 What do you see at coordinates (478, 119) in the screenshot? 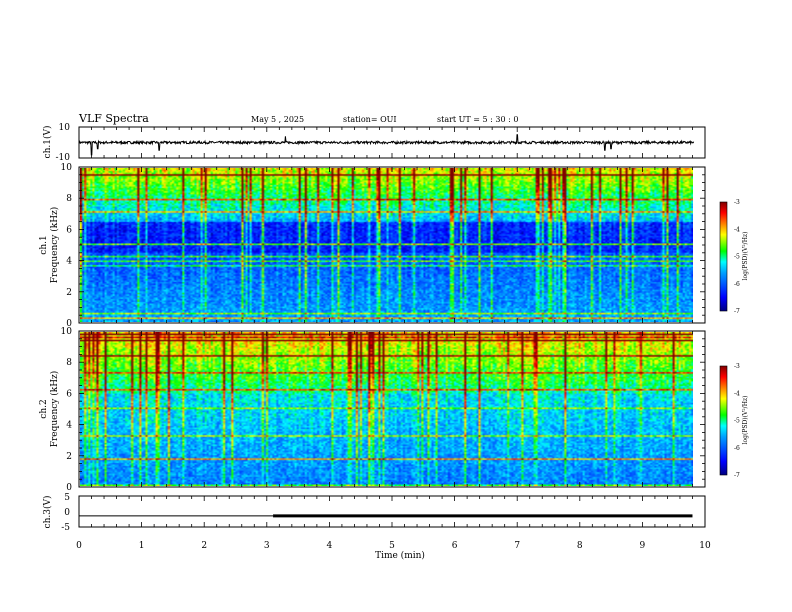
I see `start-time-label: start UT = 5 : 30 : 0` at bounding box center [478, 119].